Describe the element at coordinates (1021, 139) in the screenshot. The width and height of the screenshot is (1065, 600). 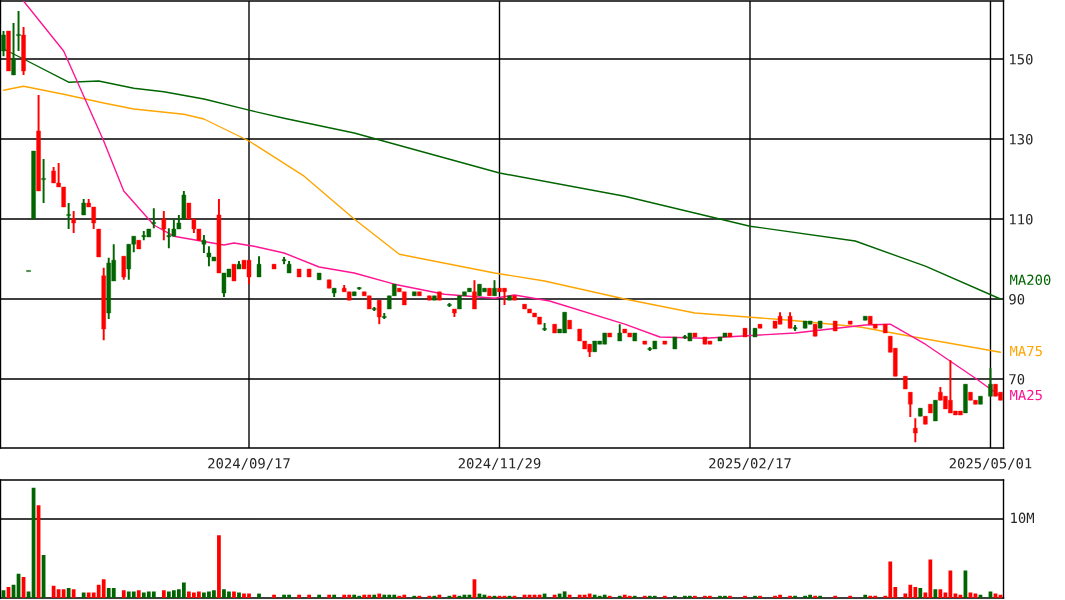
I see `y-tick-label: 130` at that location.